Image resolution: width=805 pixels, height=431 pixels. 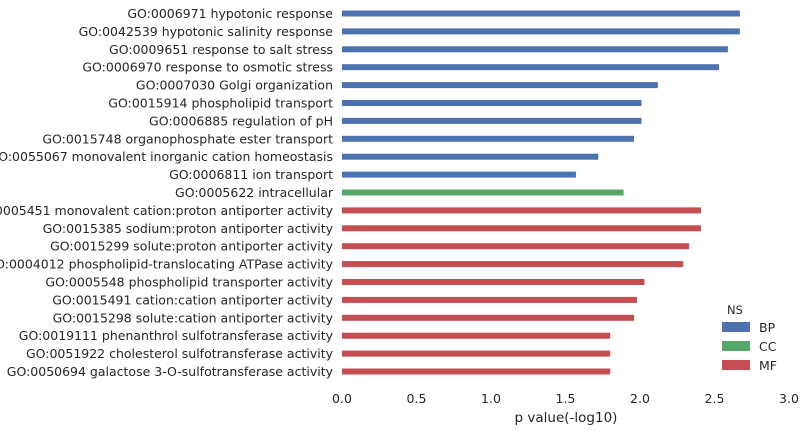 What do you see at coordinates (417, 398) in the screenshot?
I see `x-tick-label-2: 0.5` at bounding box center [417, 398].